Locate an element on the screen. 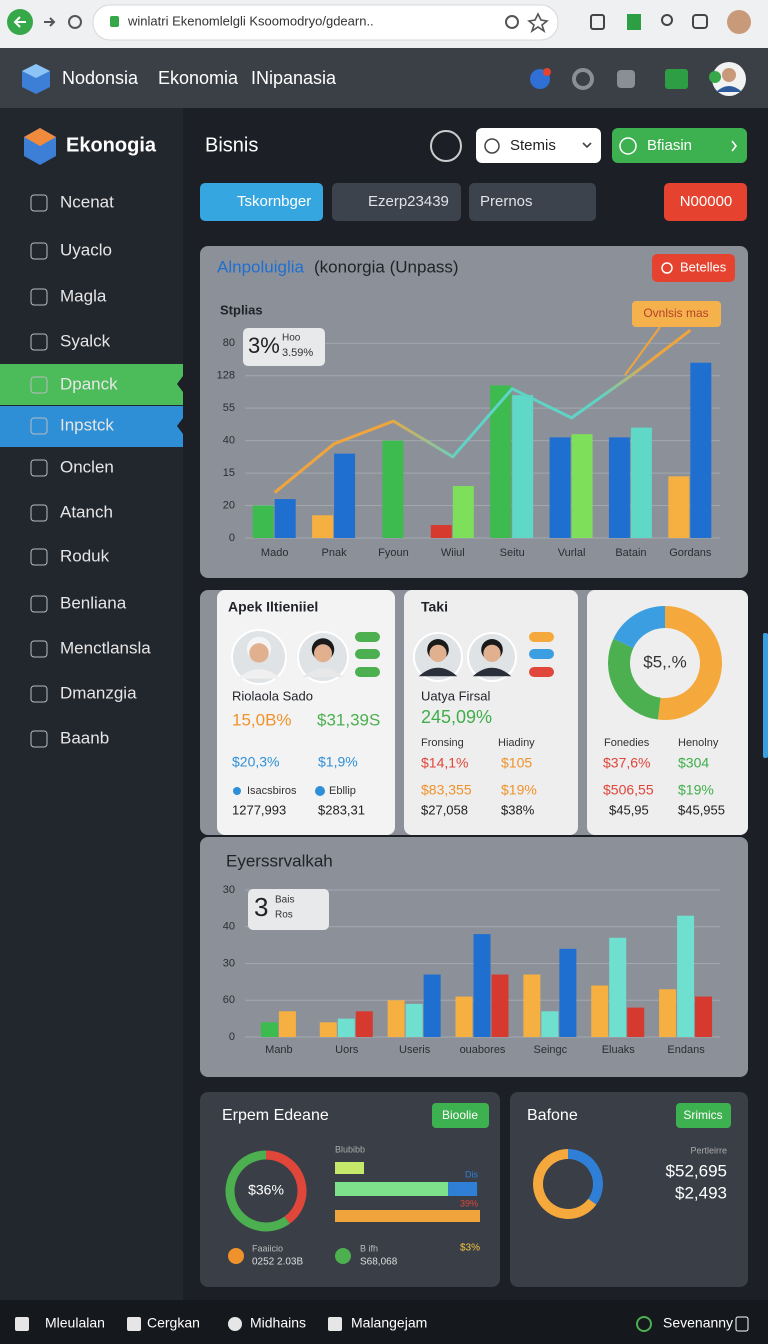 The height and width of the screenshot is (1344, 768). sidebar-item: Ncenat is located at coordinates (87, 201).